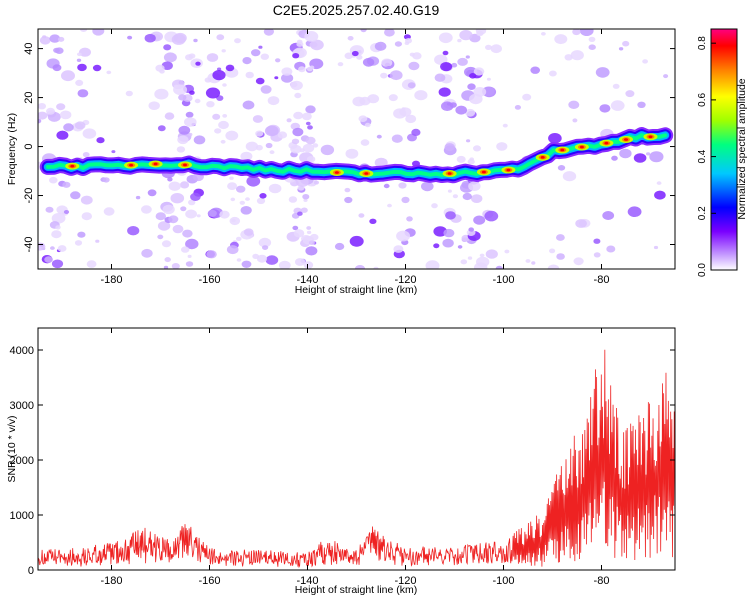 The width and height of the screenshot is (750, 600). What do you see at coordinates (702, 156) in the screenshot?
I see `colorbar-tick-label: 0.4` at bounding box center [702, 156].